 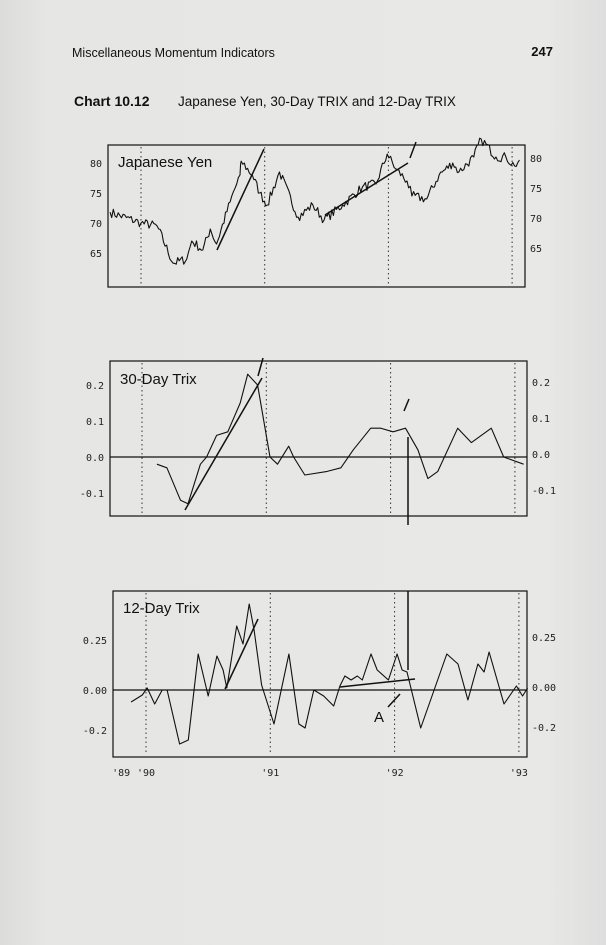 I want to click on yen-break-arrow, so click(x=413, y=150).